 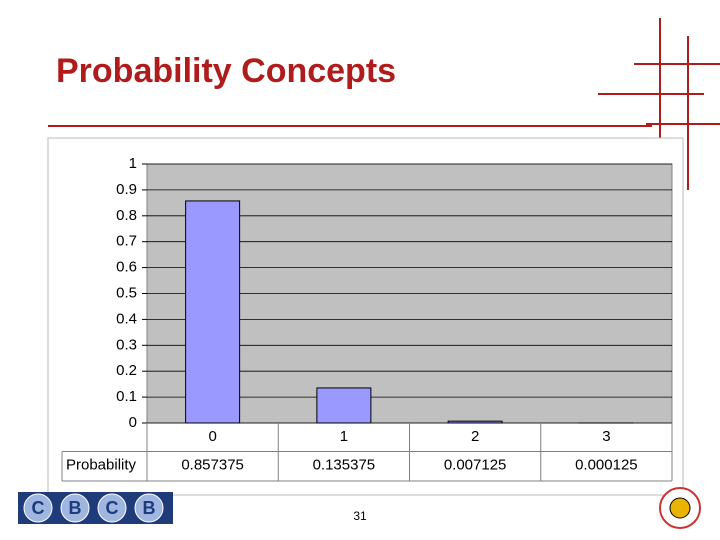 I want to click on y-tick-label: 0.5, so click(x=126, y=292).